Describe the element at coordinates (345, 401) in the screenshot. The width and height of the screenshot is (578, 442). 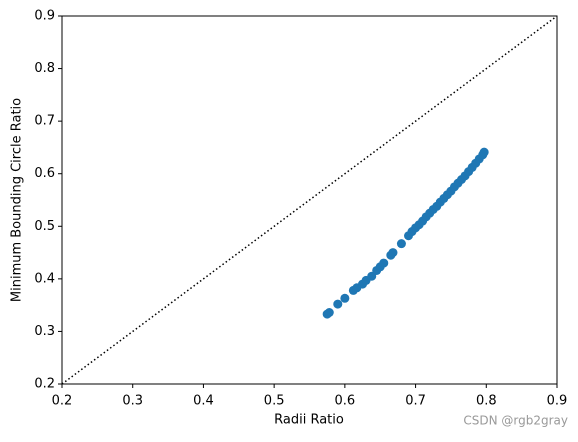
I see `x-tick-label: 0.6` at that location.